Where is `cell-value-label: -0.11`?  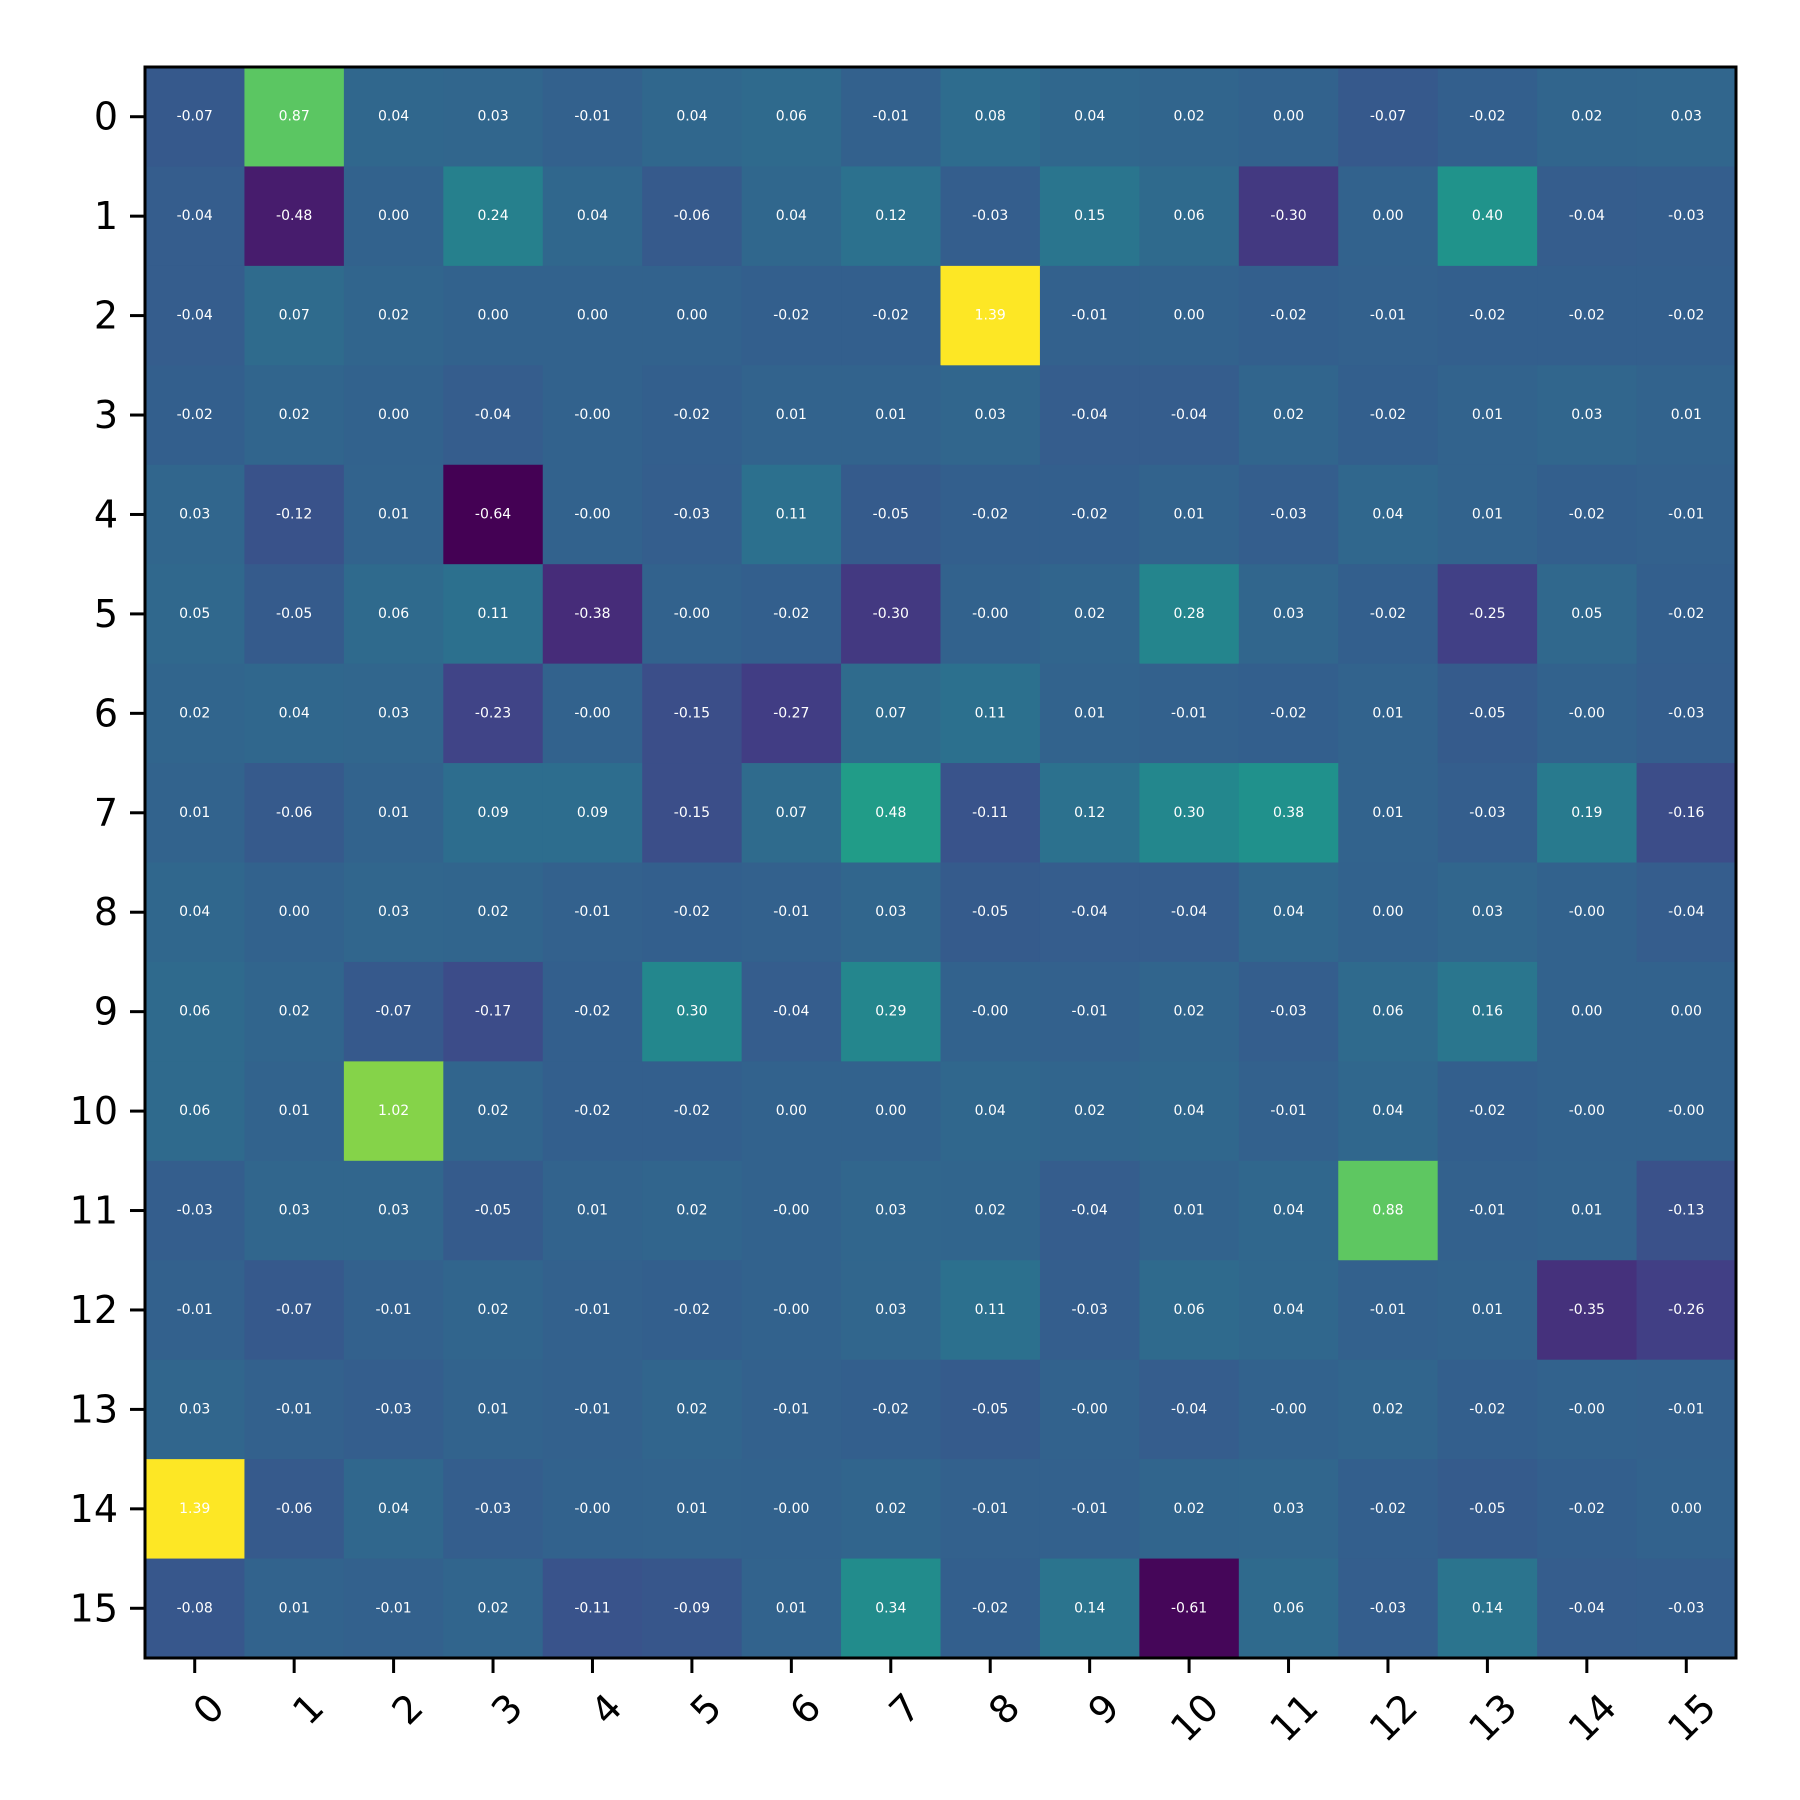 cell-value-label: -0.11 is located at coordinates (990, 813).